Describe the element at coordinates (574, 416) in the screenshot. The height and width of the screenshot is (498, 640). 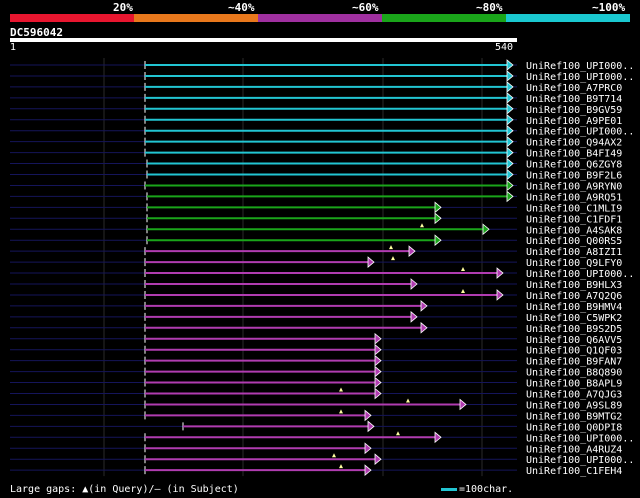
I see `hit-label: UniRef100_B9MTG2` at that location.